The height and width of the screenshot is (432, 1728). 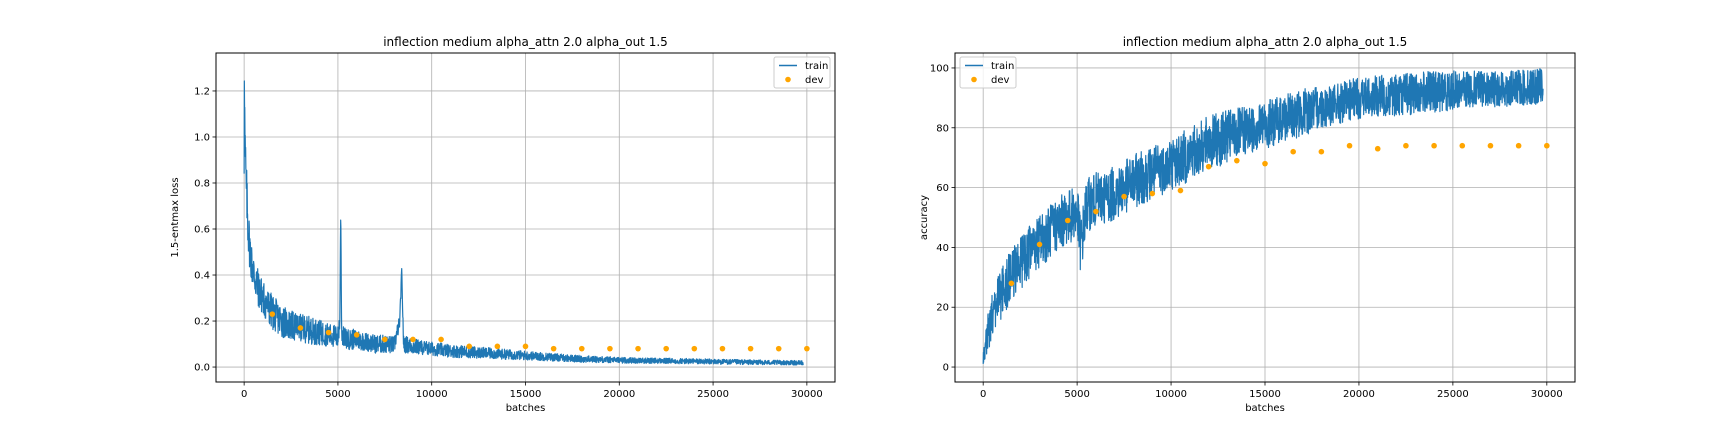 I want to click on accuracy-x-ticks: 0 5000 10000 15000 20000 25000 30000, so click(x=1271, y=391).